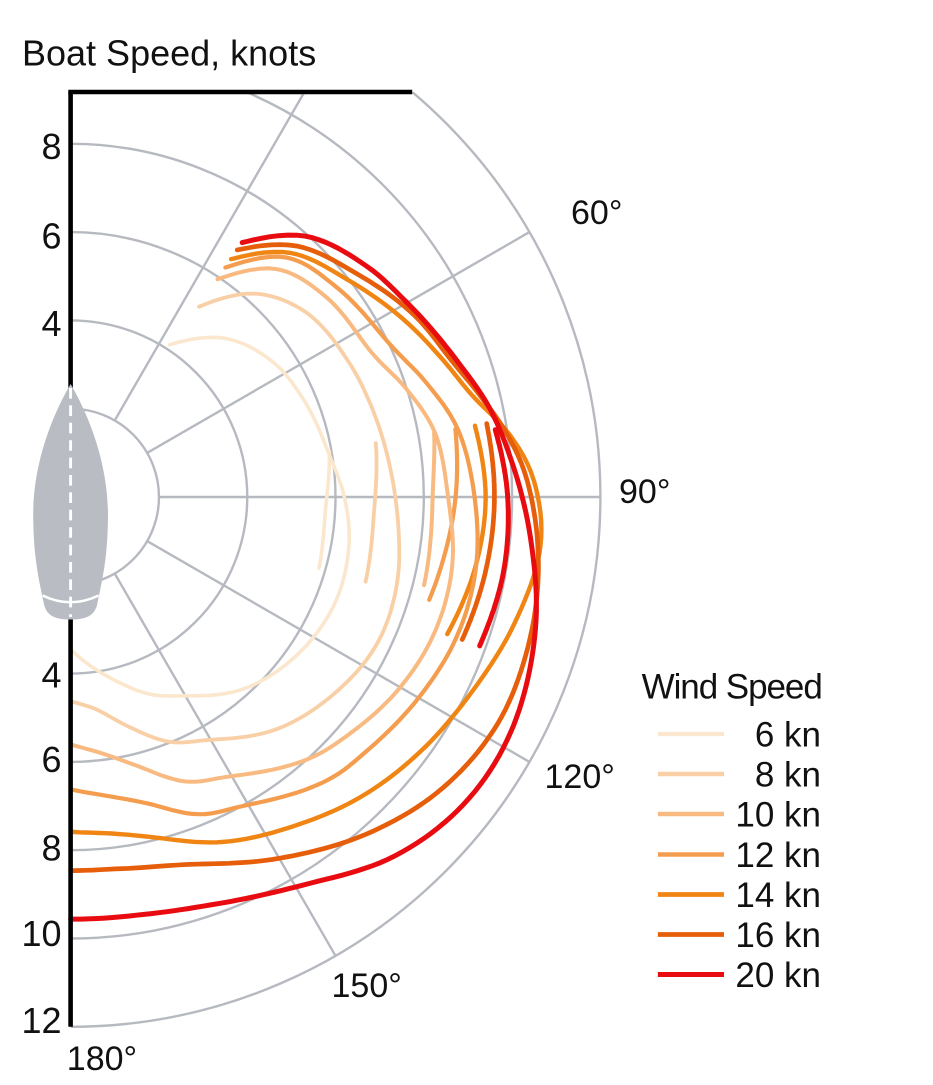 The image size is (933, 1085). Describe the element at coordinates (788, 774) in the screenshot. I see `svg-text: 8 kn` at that location.